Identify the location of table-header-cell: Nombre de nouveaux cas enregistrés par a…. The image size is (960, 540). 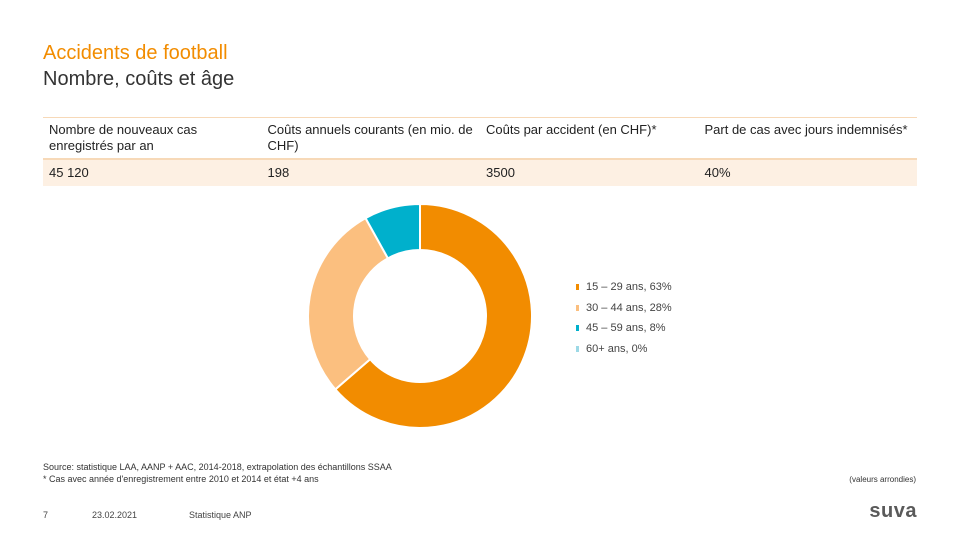
(152, 138).